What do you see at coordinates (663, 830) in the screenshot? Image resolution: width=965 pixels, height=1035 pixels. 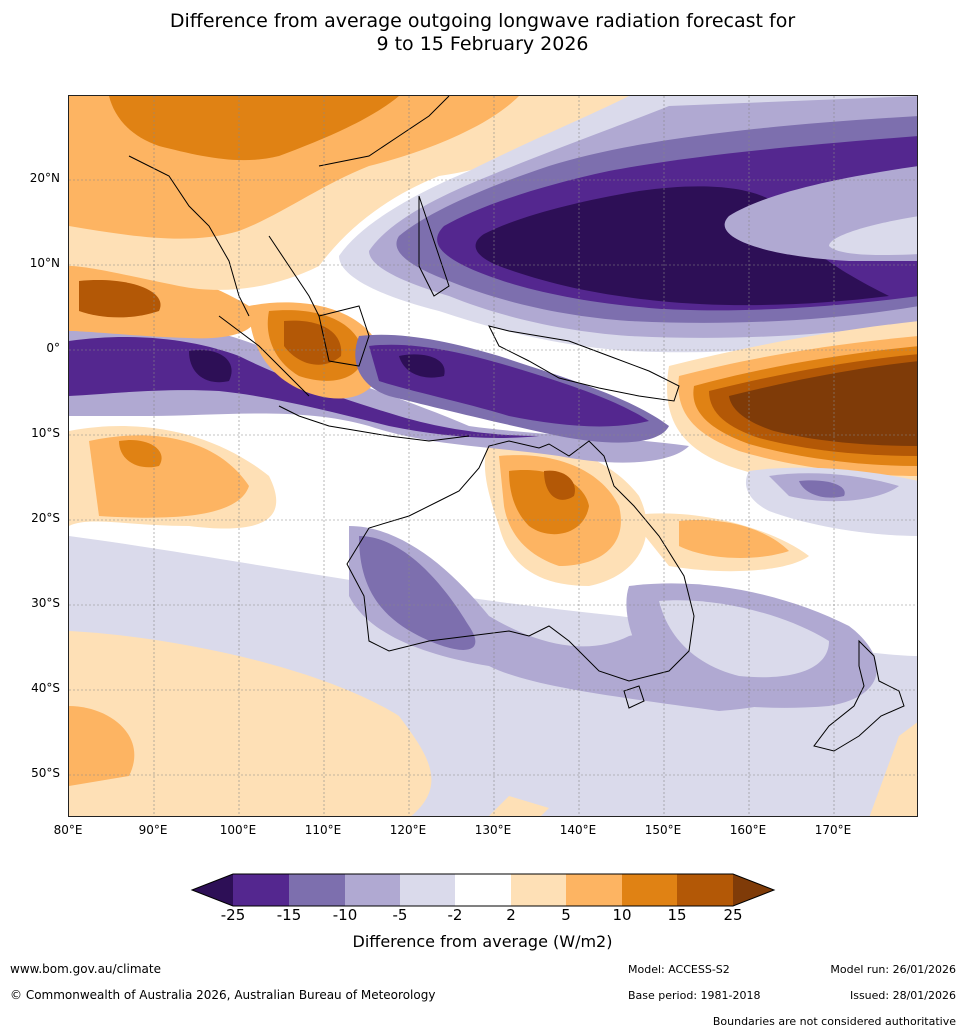 I see `lon-label-150e: 150°E` at bounding box center [663, 830].